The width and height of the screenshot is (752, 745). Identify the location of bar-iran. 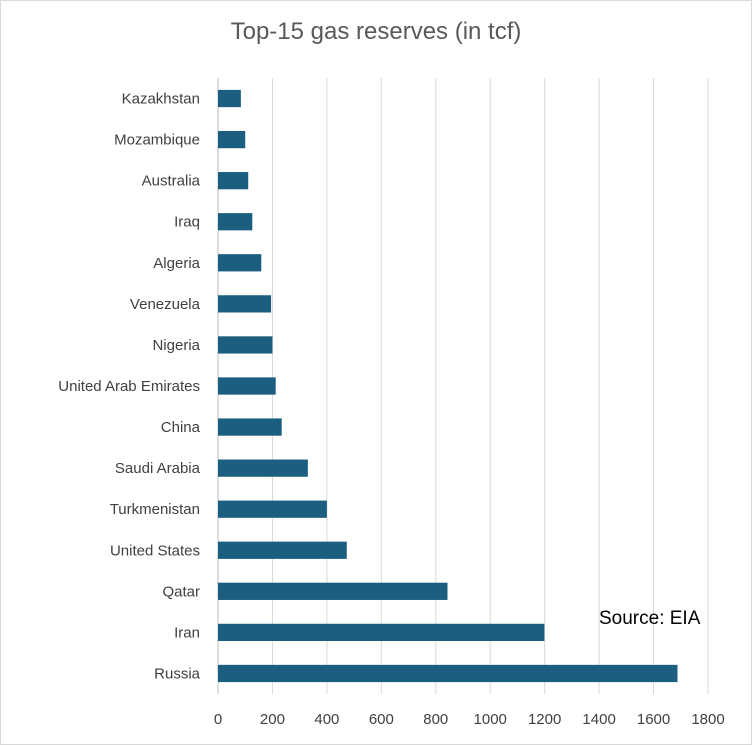
(381, 632).